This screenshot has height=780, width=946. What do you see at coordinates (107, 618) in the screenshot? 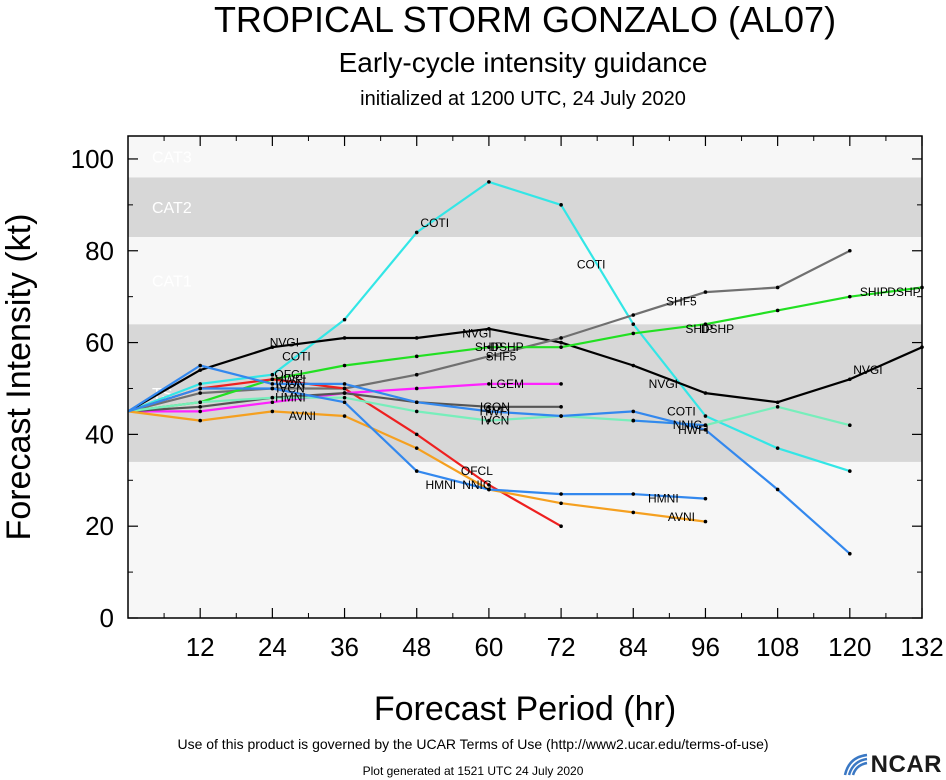
I see `y-tick-label: 0` at bounding box center [107, 618].